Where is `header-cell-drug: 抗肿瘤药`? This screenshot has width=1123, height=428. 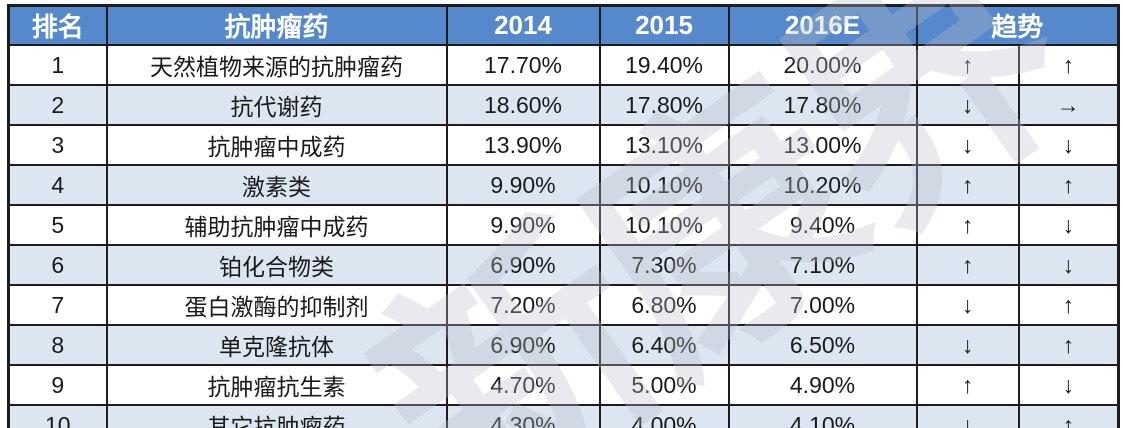
header-cell-drug: 抗肿瘤药 is located at coordinates (276, 25).